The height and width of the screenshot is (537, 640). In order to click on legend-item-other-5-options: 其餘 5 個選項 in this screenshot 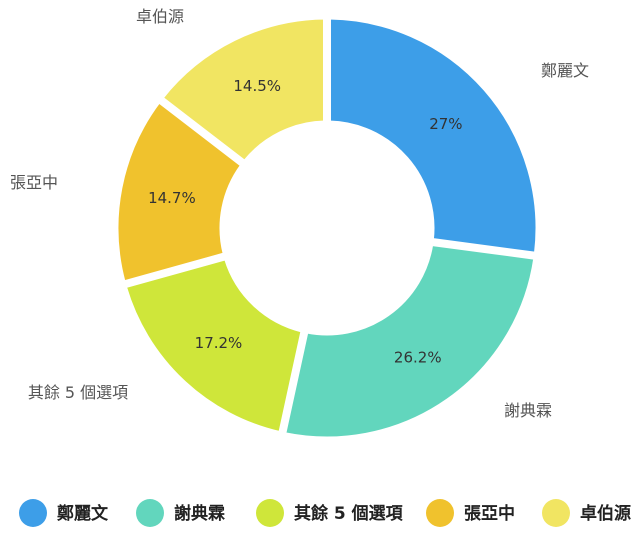, I will do `click(330, 513)`.